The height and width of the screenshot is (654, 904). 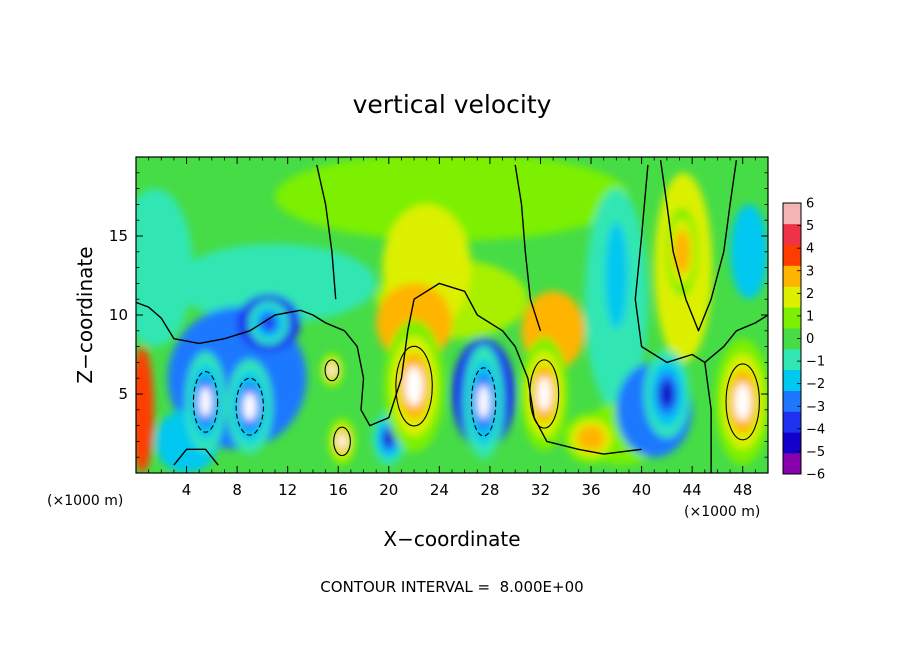 What do you see at coordinates (187, 490) in the screenshot?
I see `x-tick-label: 4` at bounding box center [187, 490].